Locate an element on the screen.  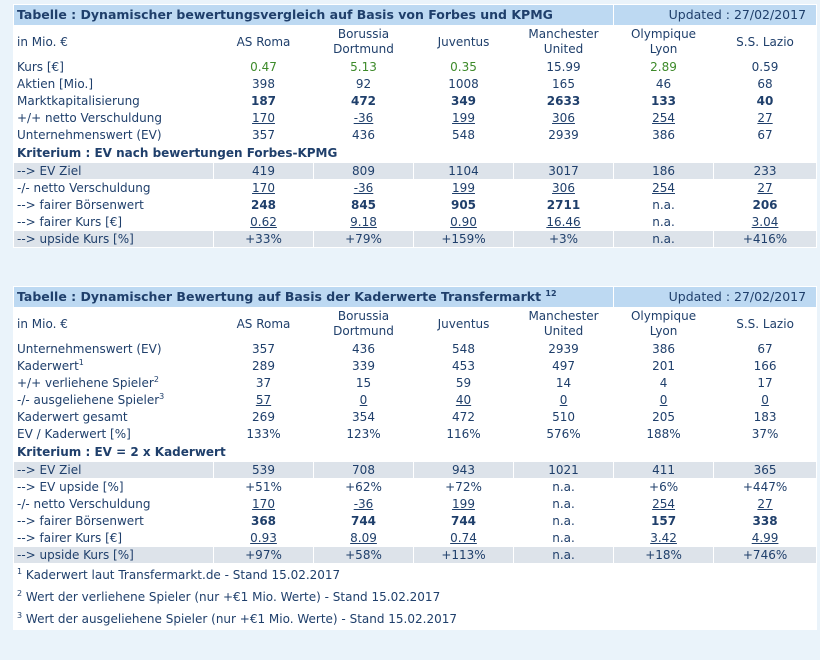
value-cell: 92 is located at coordinates (363, 84).